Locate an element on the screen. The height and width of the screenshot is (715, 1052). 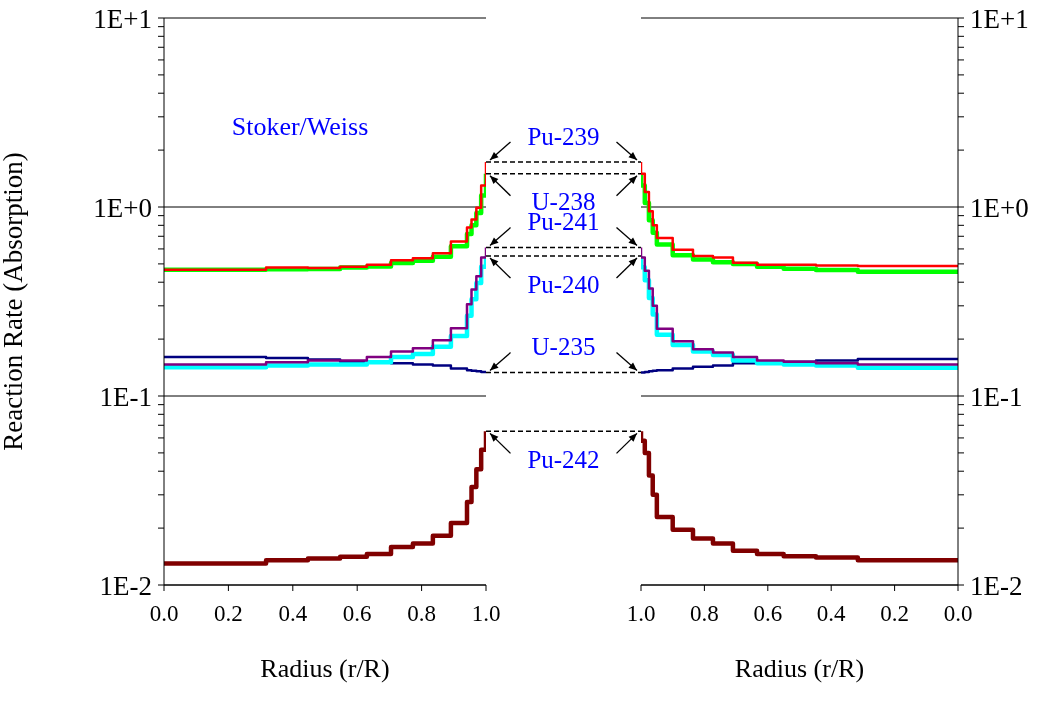
y-axis-title: Reaction Rate (Absorption) is located at coordinates (14, 301).